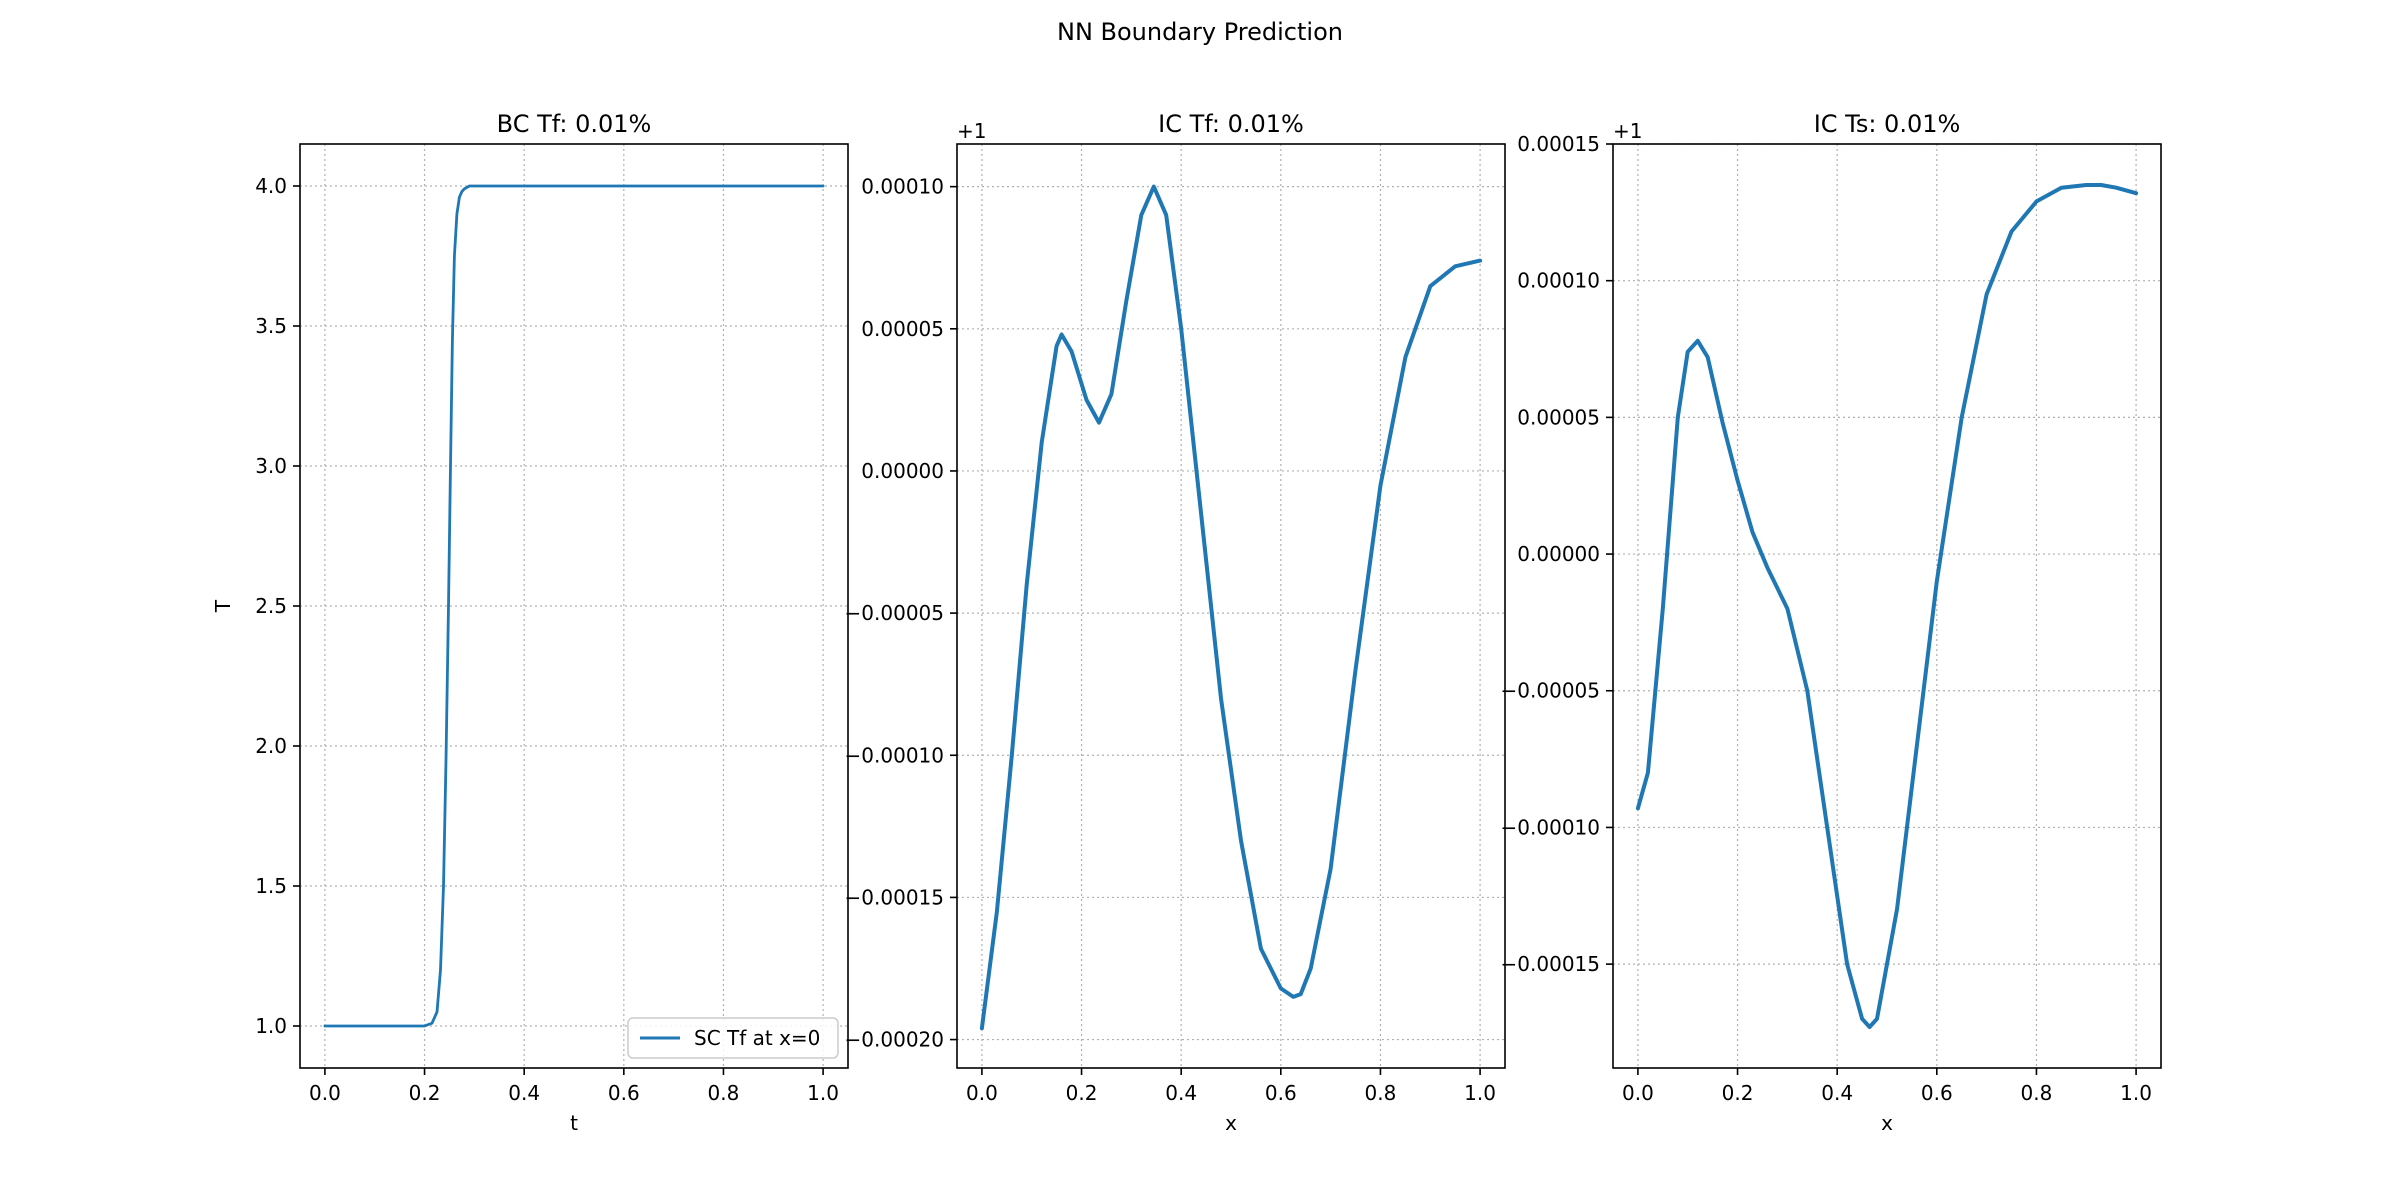  I want to click on y-tick-label: 1.0, so click(271, 1026).